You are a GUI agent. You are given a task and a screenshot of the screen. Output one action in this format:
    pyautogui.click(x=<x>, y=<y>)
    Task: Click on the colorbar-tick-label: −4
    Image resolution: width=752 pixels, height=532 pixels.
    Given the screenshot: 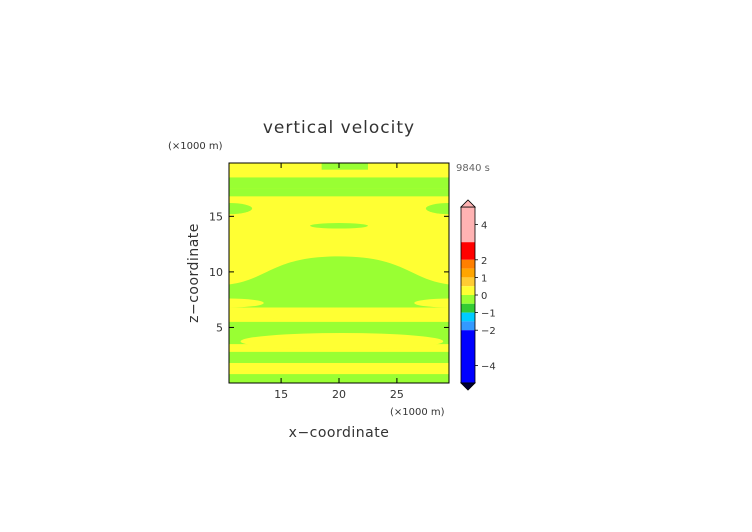 What is the action you would take?
    pyautogui.click(x=488, y=366)
    